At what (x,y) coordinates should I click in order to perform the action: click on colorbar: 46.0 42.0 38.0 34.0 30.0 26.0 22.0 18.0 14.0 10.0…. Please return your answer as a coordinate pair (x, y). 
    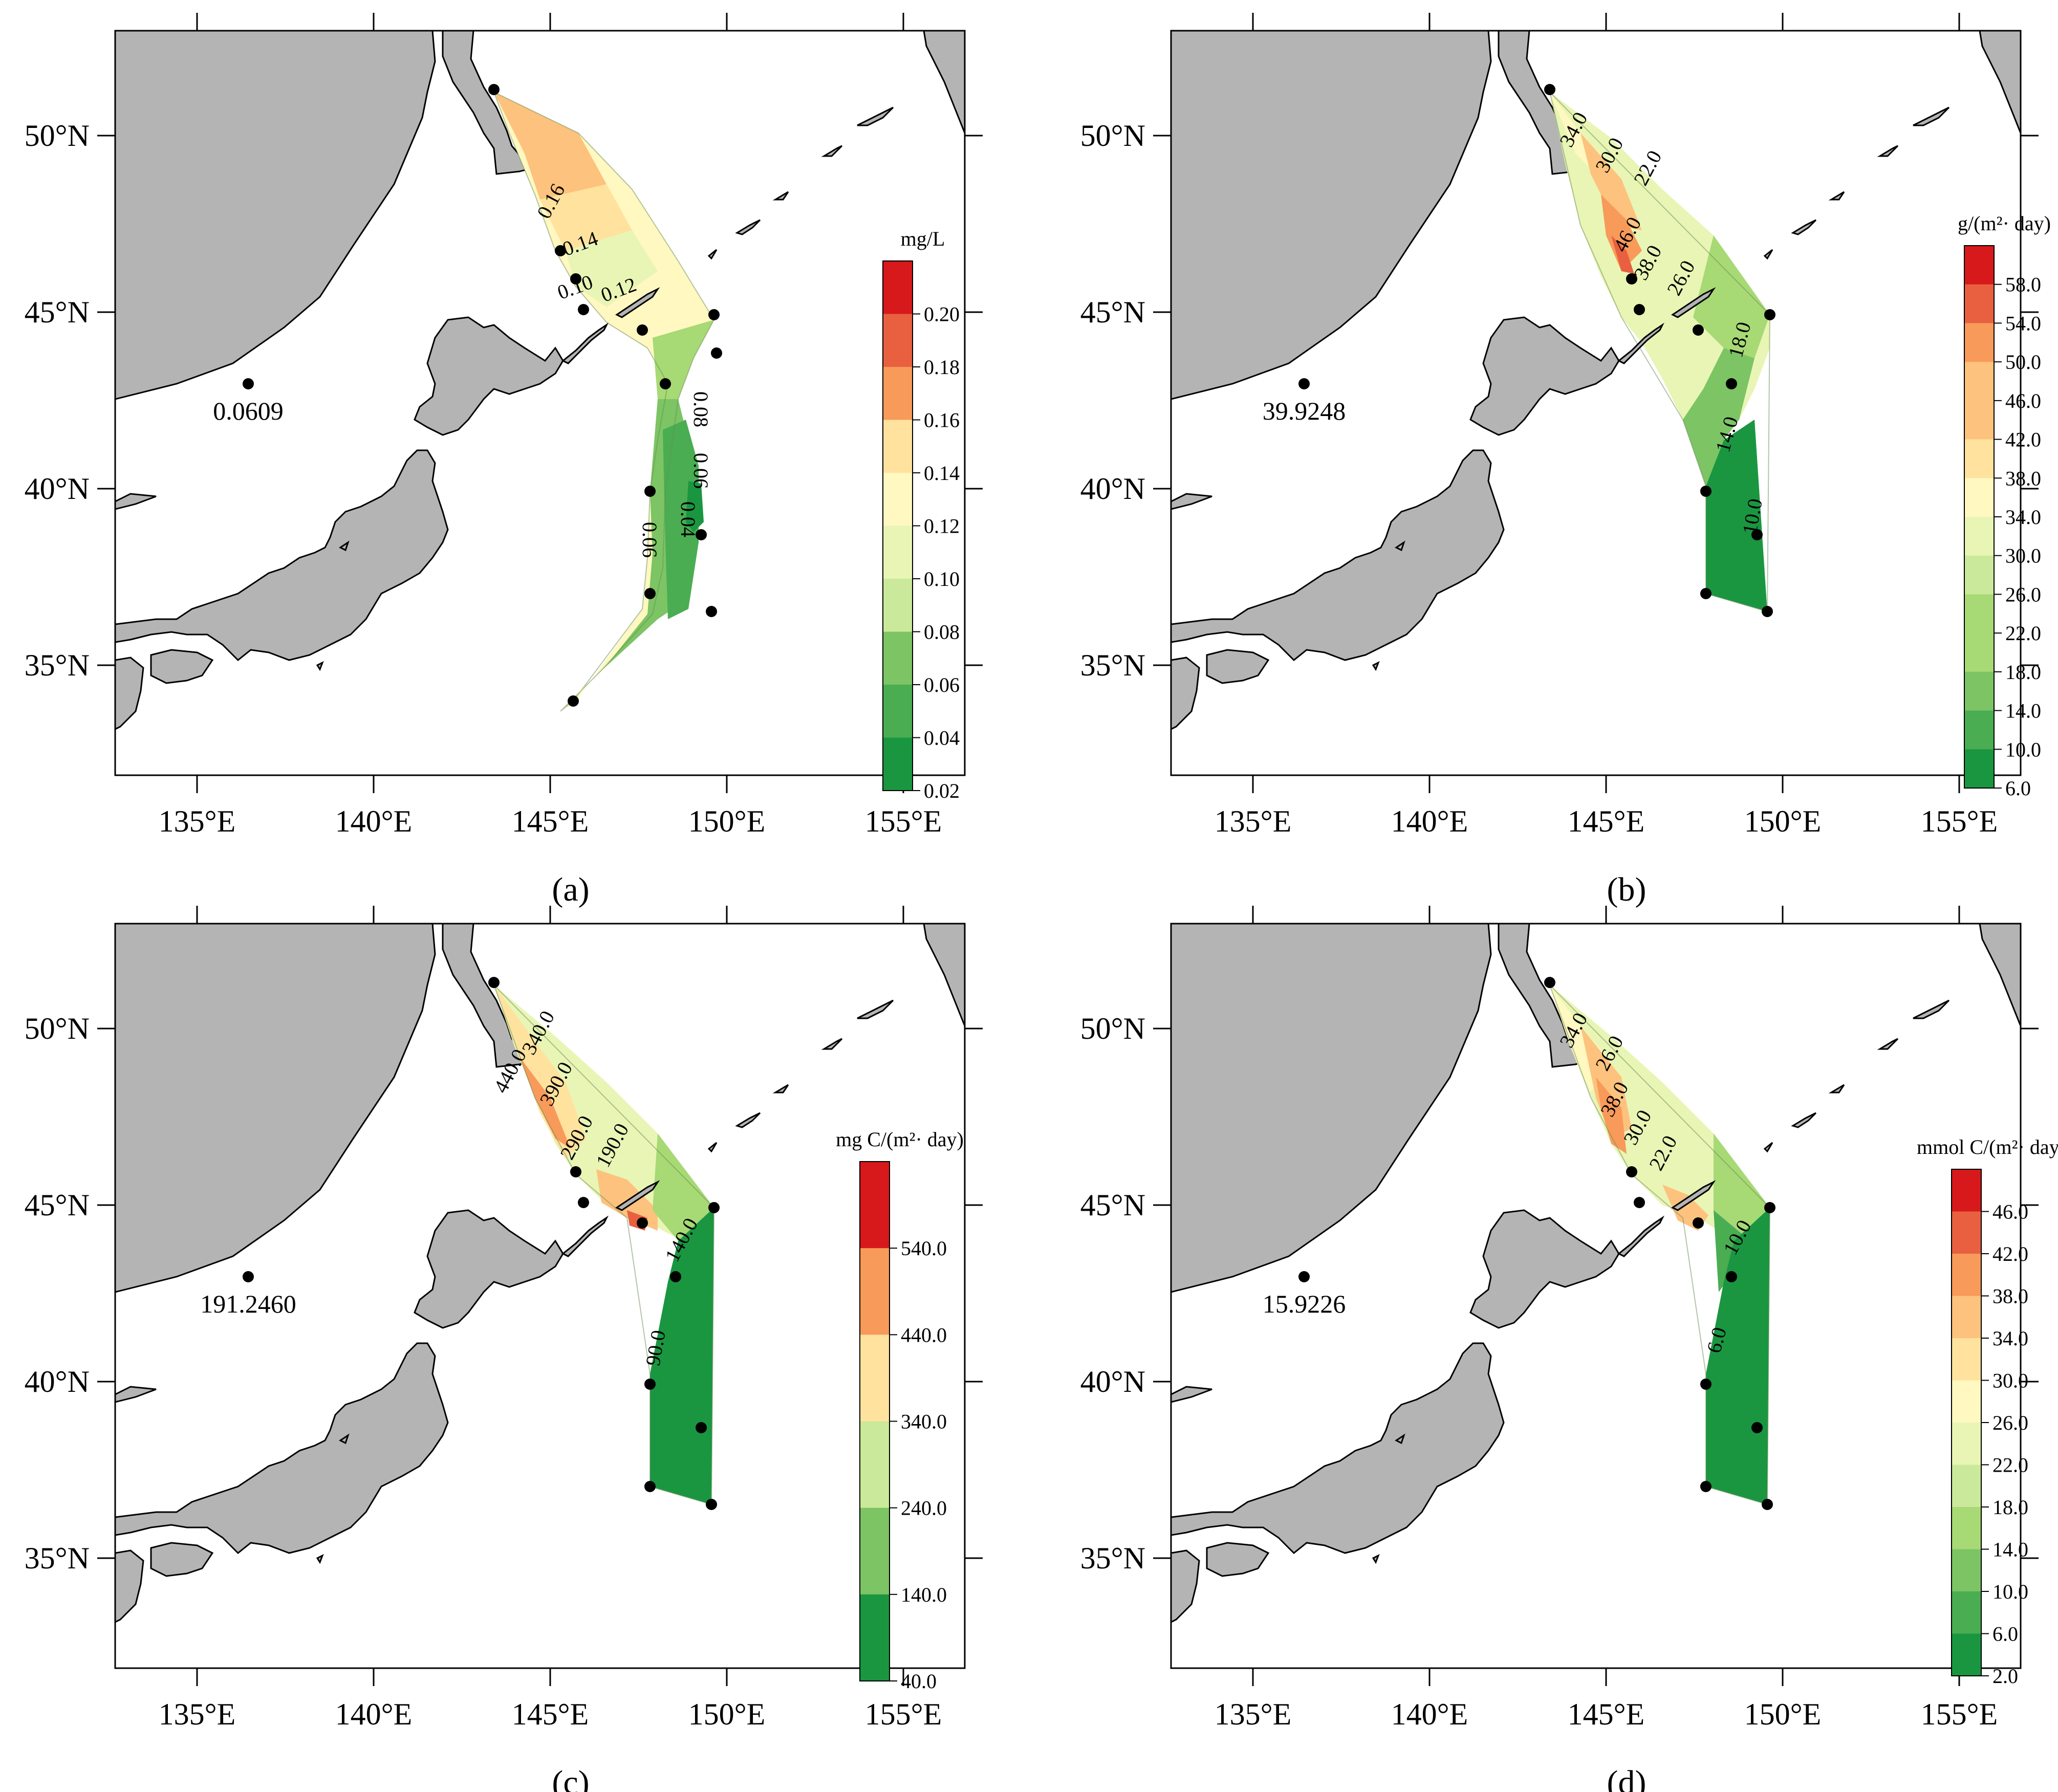
    Looking at the image, I should click on (1987, 1411).